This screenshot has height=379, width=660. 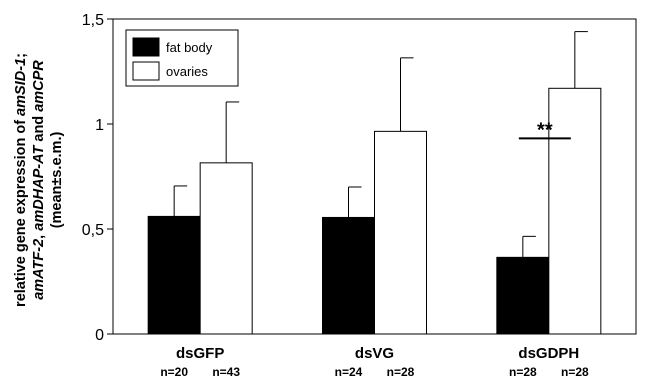 I want to click on legend-label: ovaries, so click(x=187, y=71).